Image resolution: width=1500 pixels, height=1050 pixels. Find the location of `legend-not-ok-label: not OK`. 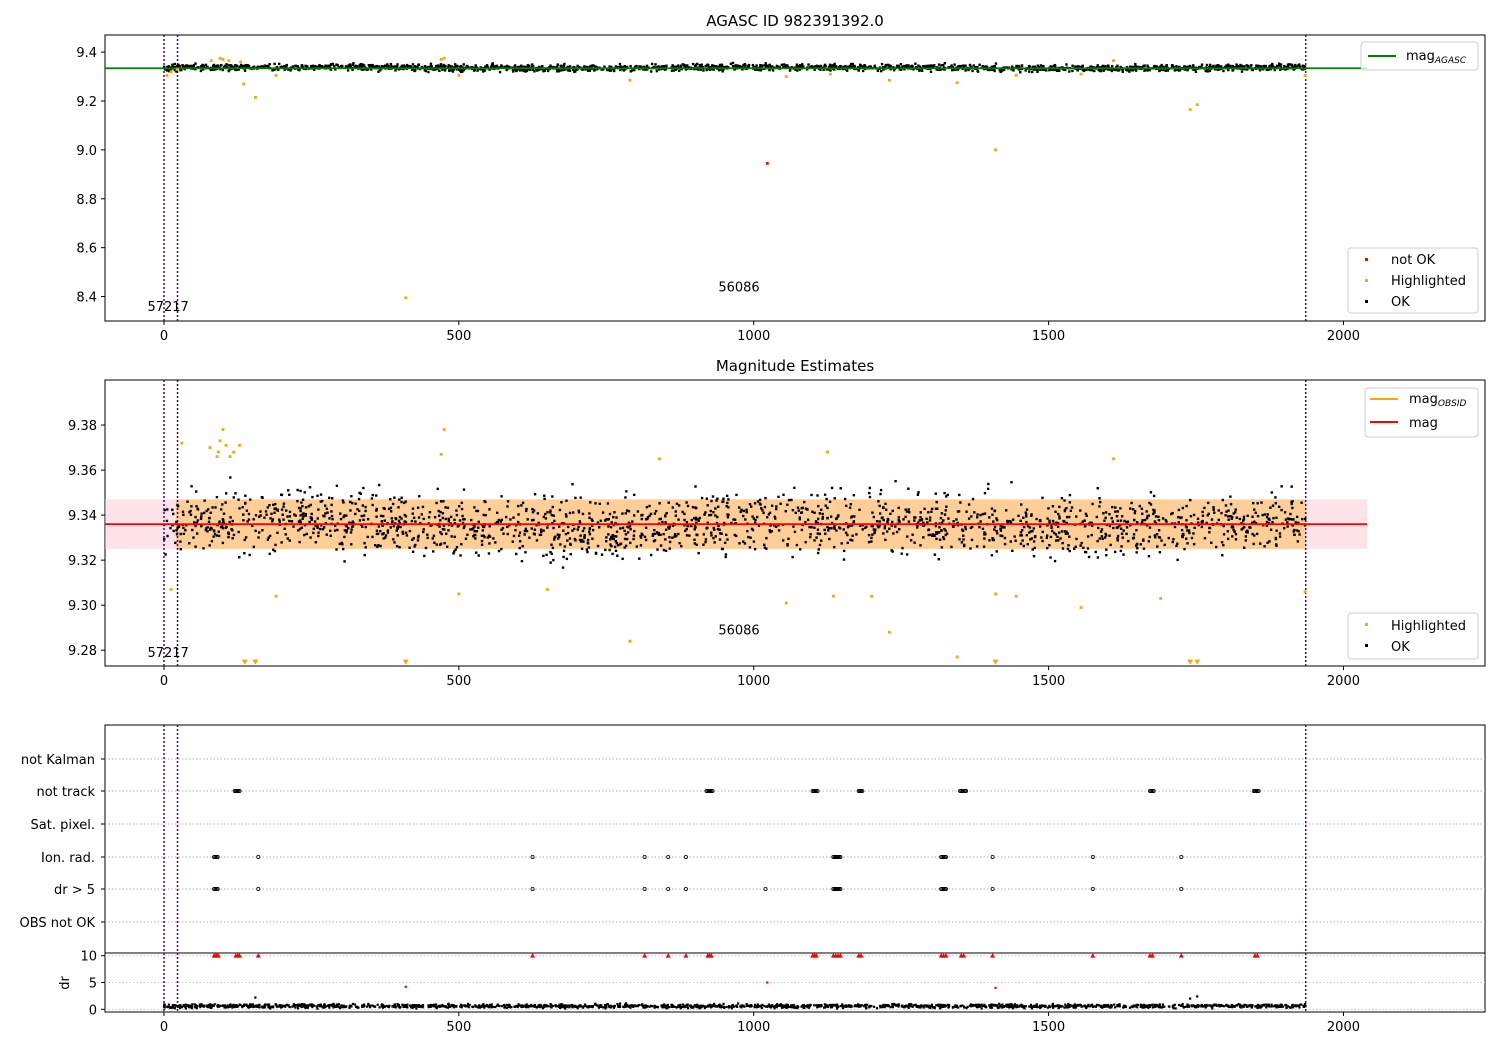

legend-not-ok-label: not OK is located at coordinates (1413, 260).